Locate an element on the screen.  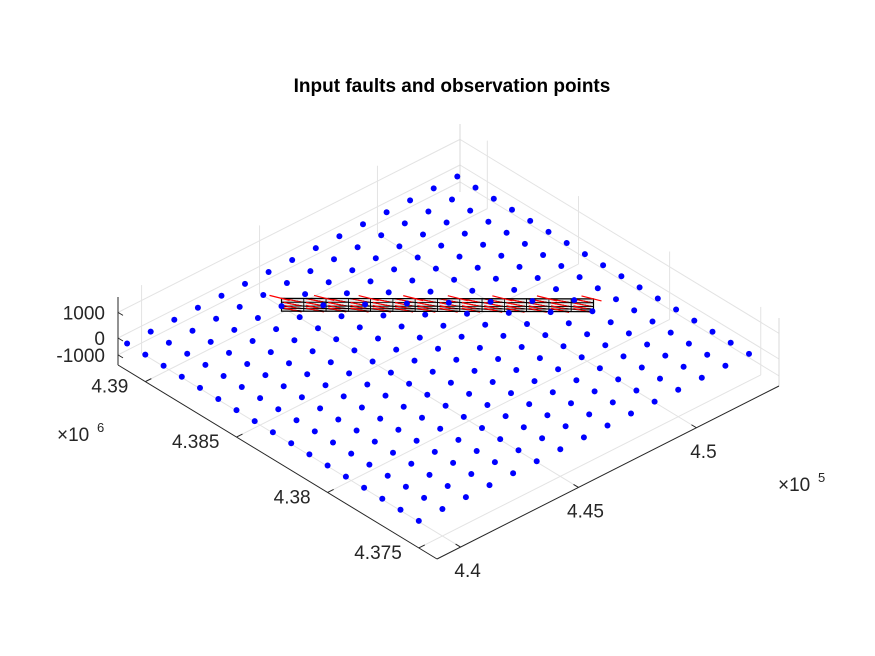
y-tick is located at coordinates (148, 380).